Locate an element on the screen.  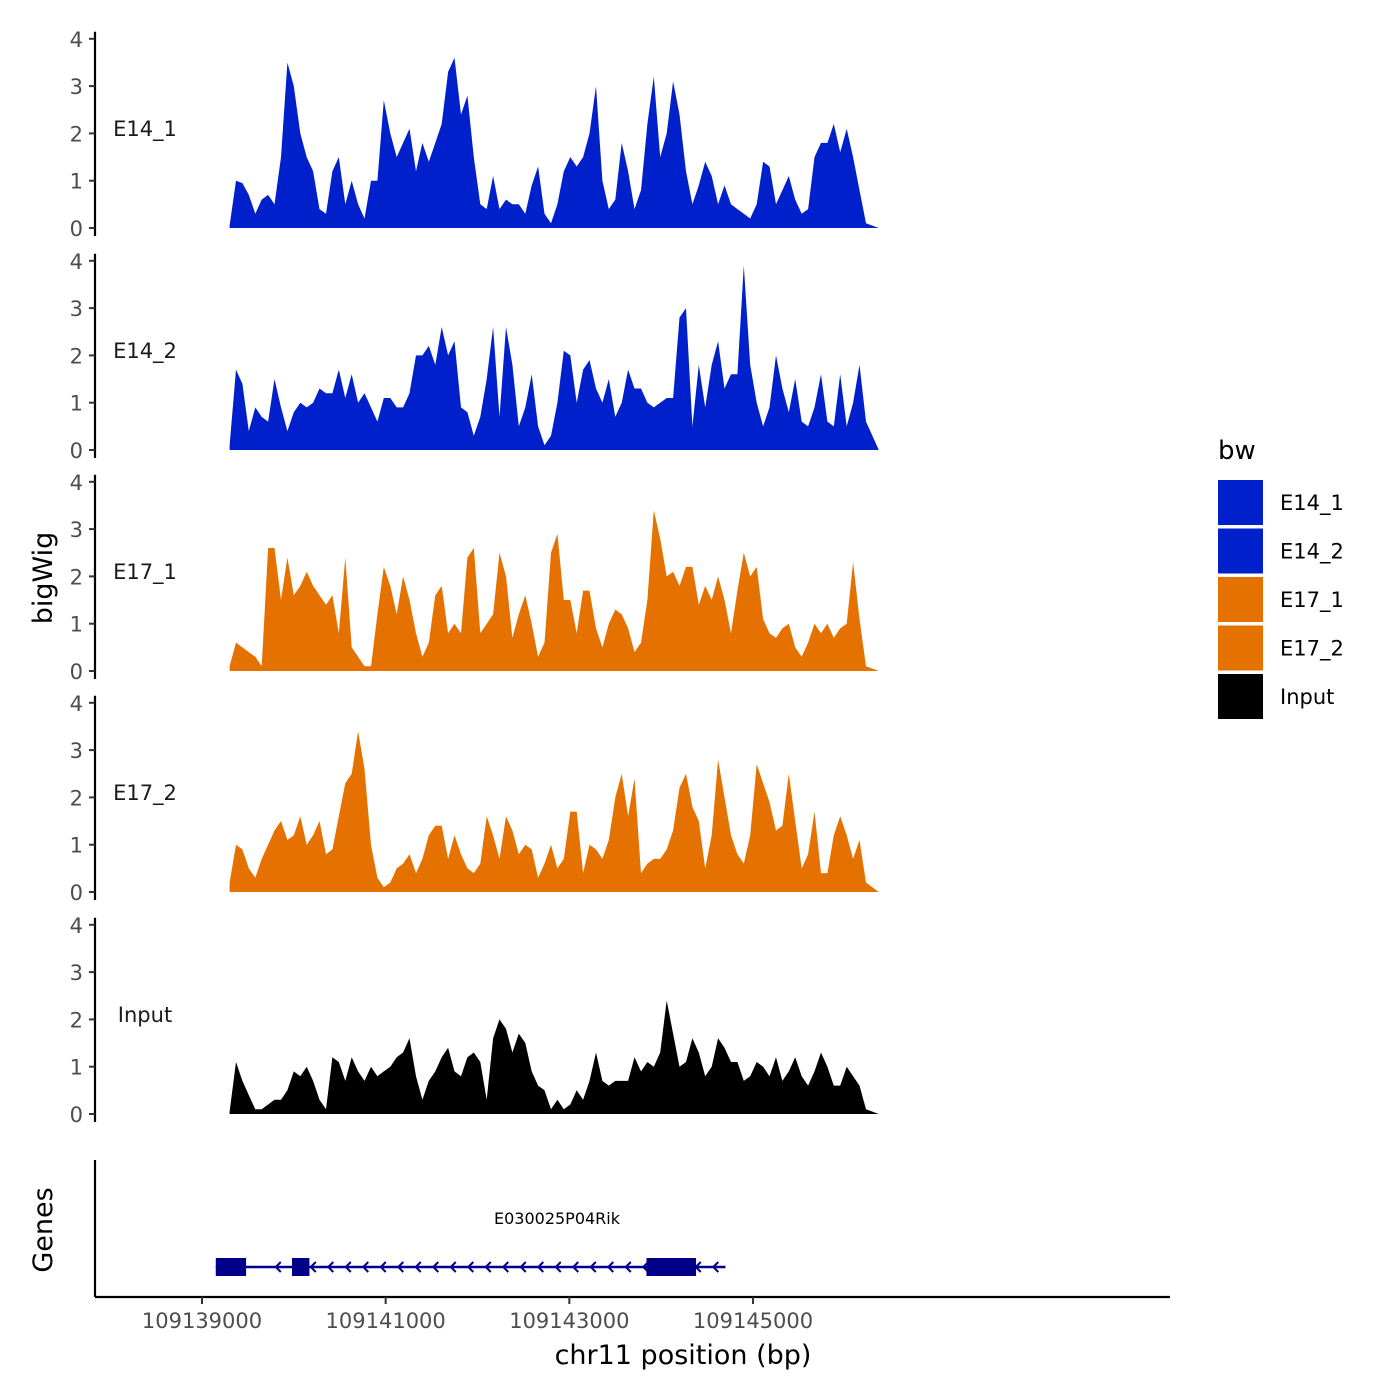
track-label: E14_1 is located at coordinates (145, 129).